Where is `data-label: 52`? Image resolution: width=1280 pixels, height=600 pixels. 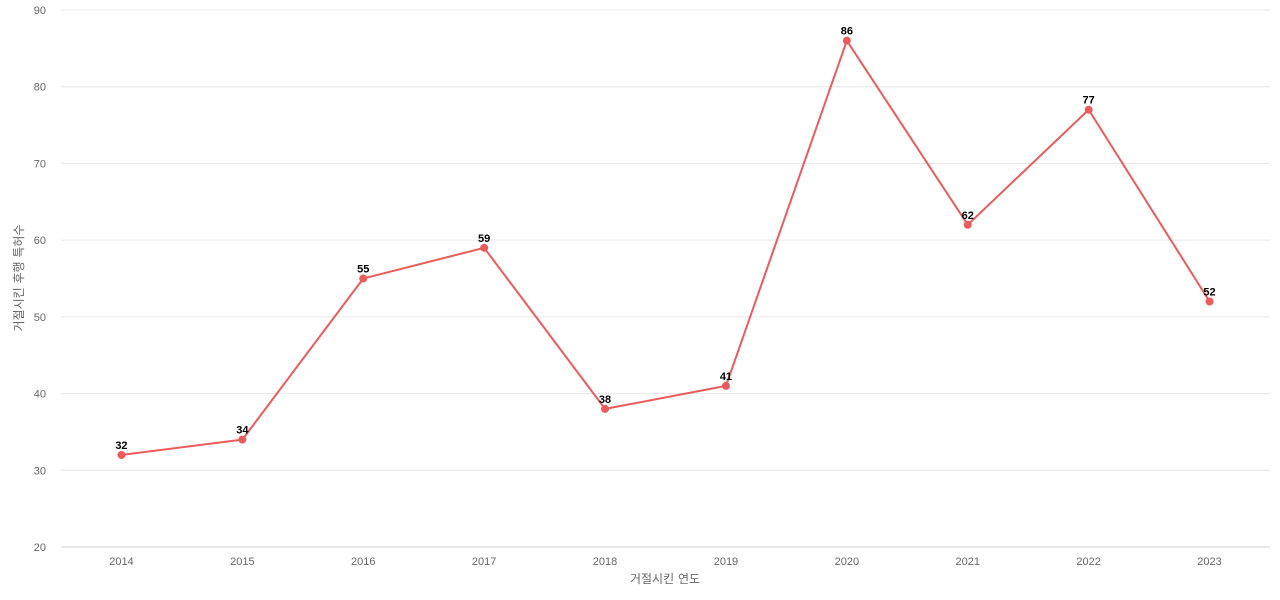 data-label: 52 is located at coordinates (1209, 293).